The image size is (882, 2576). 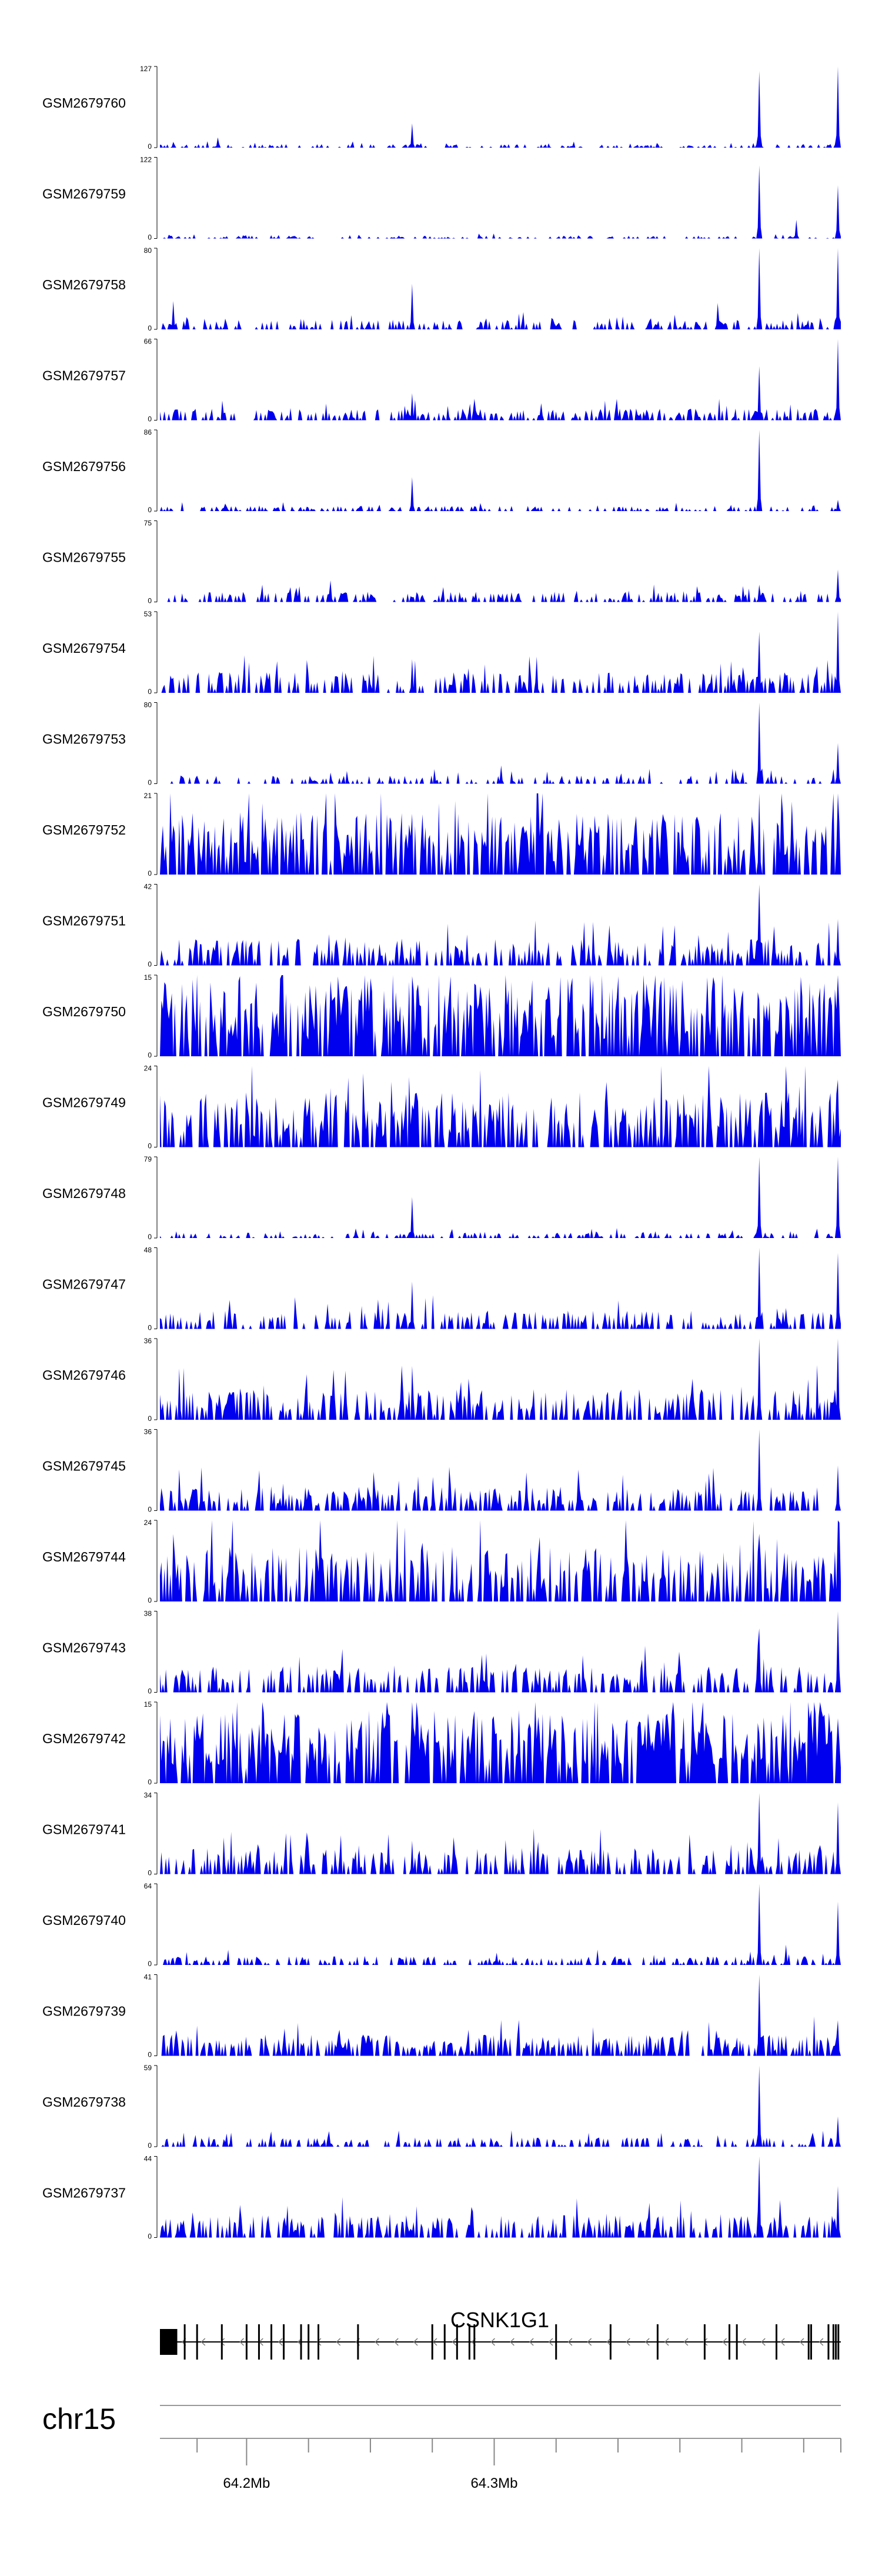 I want to click on track-label: GSM2679744, so click(x=84, y=1556).